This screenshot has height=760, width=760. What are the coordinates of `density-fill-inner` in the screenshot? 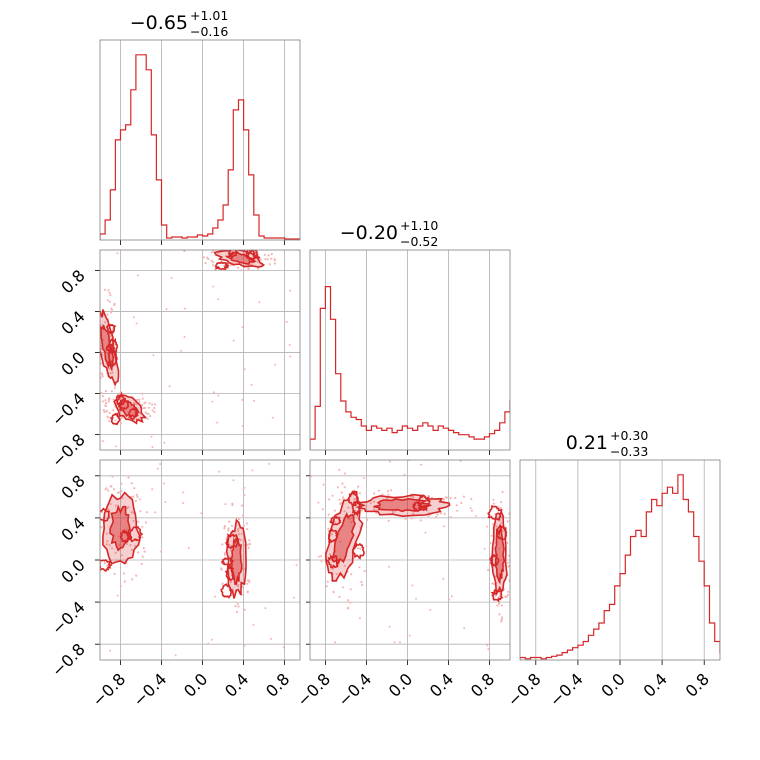 It's located at (120, 528).